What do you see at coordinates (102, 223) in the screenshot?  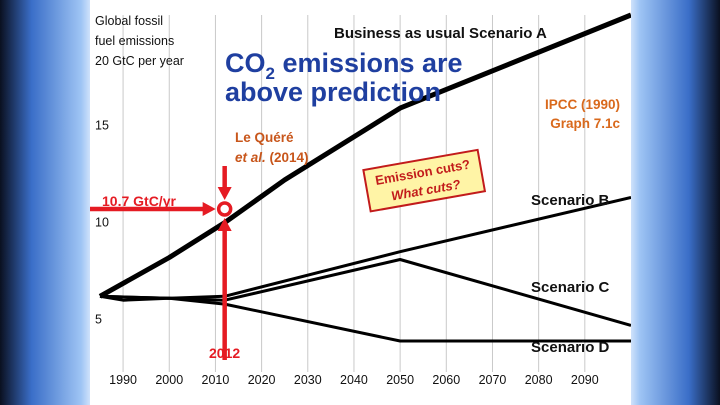 I see `y-tick-10: 10` at bounding box center [102, 223].